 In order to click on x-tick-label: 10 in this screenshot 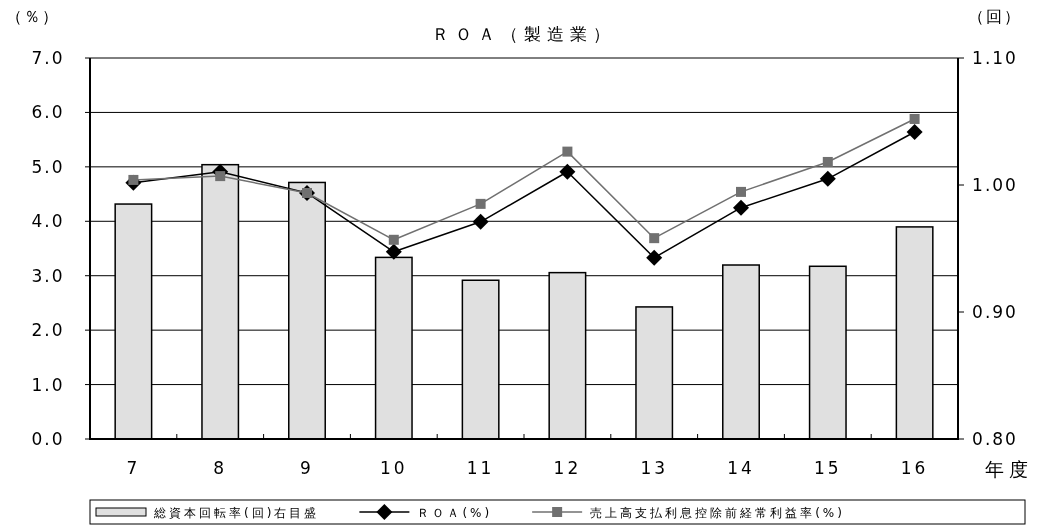, I will do `click(393, 468)`.